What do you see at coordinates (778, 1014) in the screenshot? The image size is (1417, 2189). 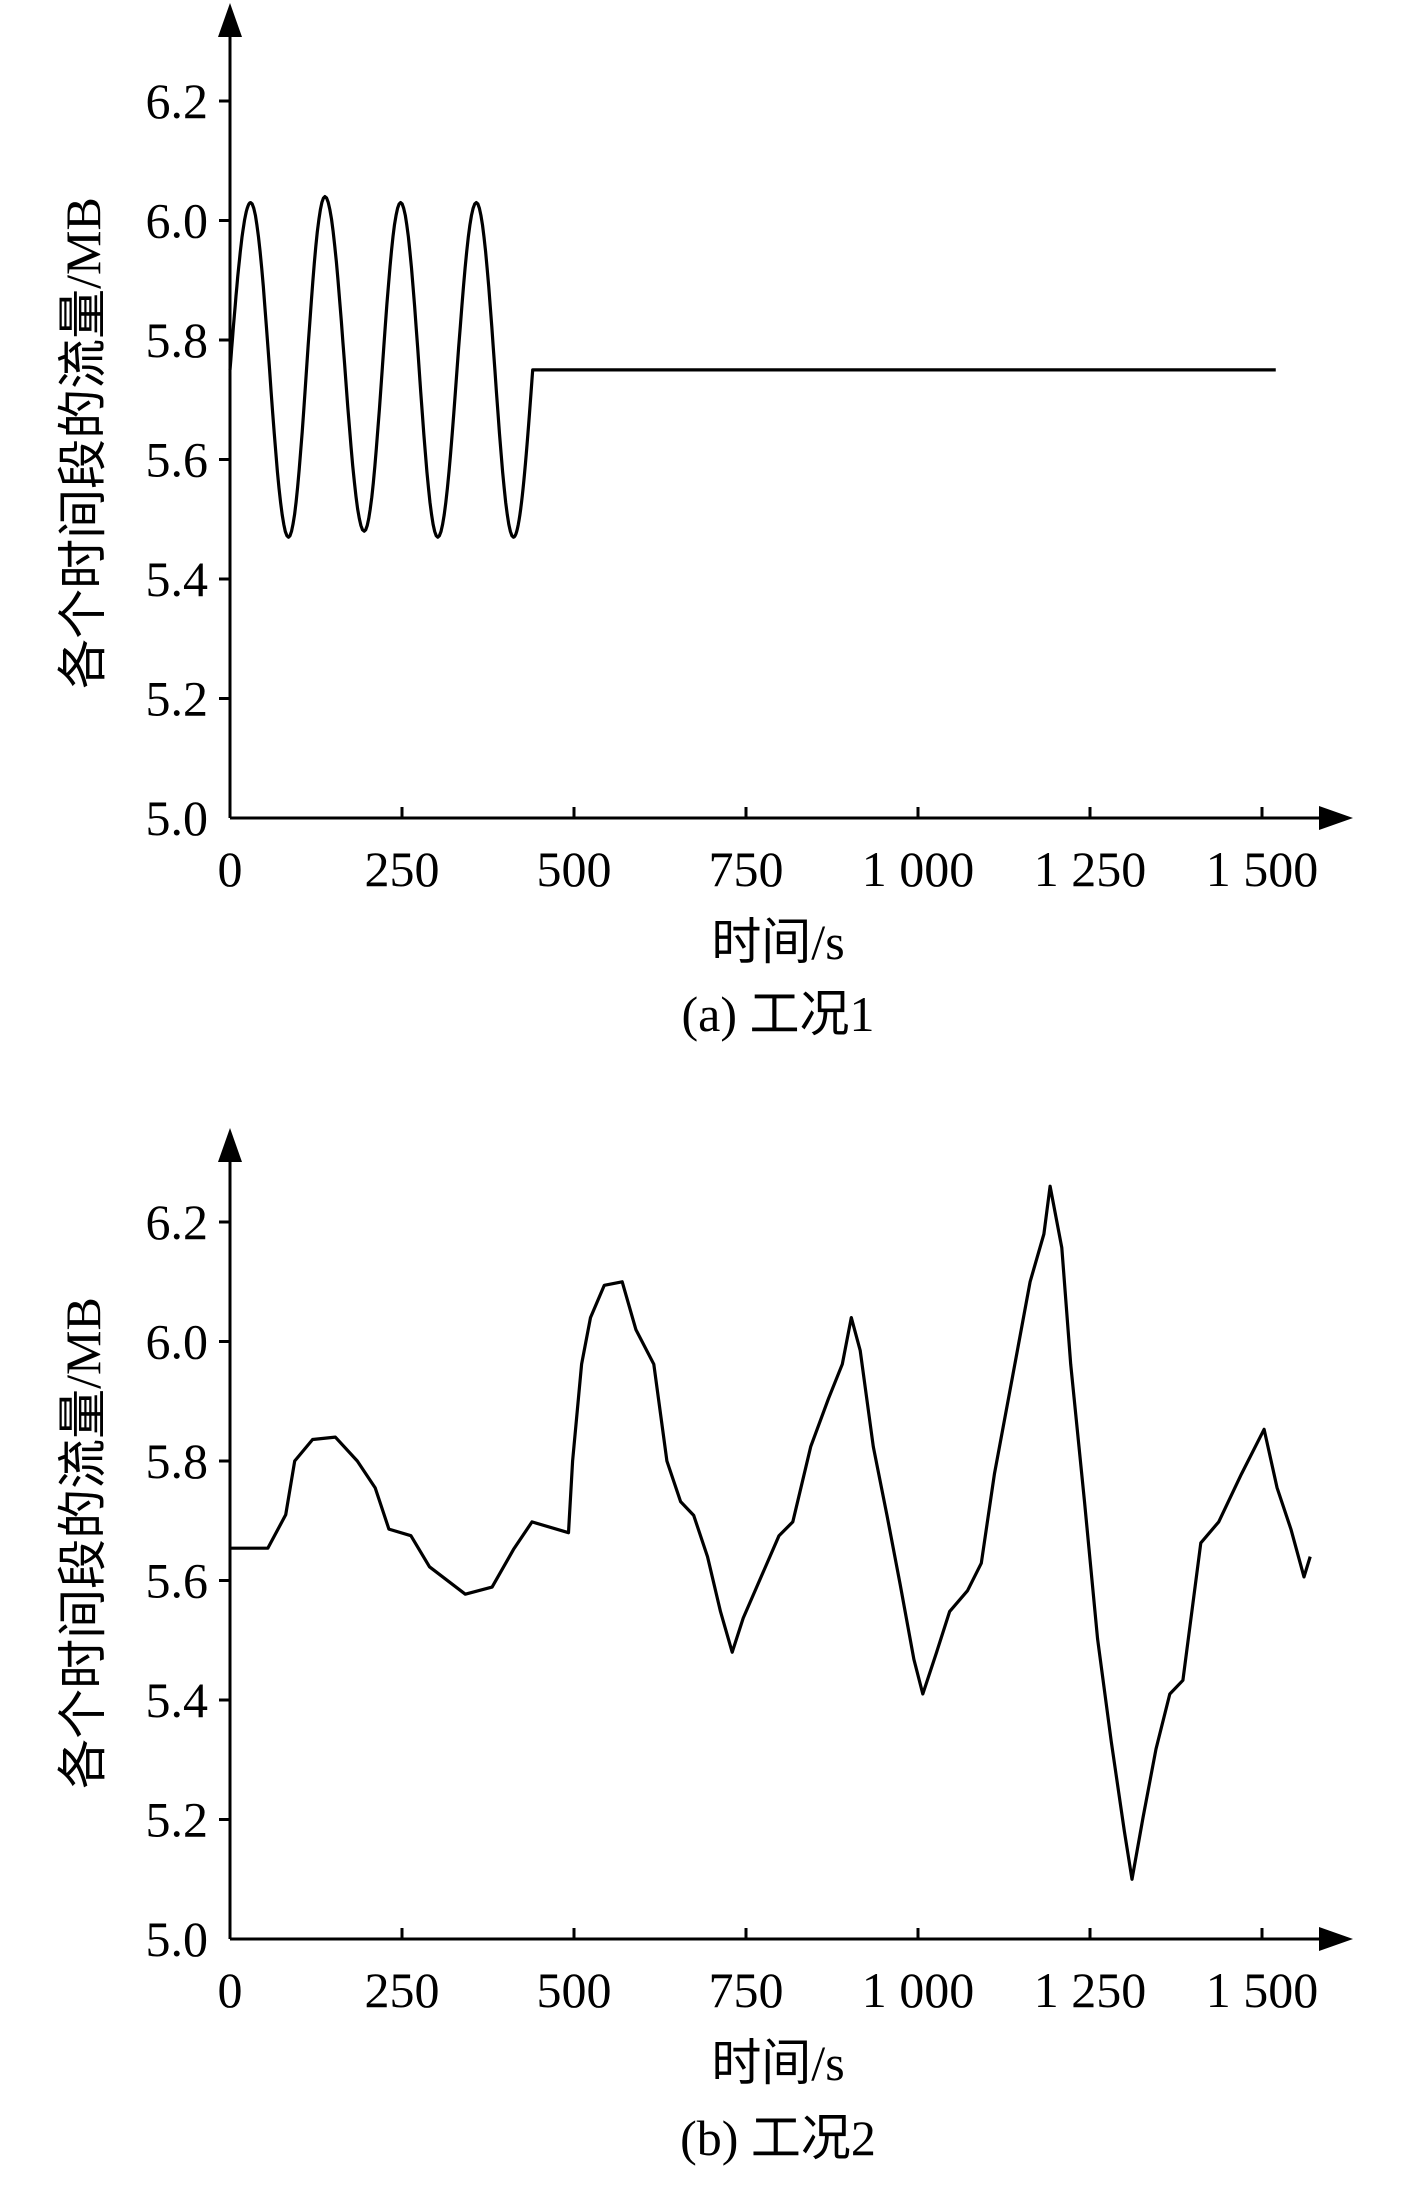 I see `chart-caption: (a) 工况1` at bounding box center [778, 1014].